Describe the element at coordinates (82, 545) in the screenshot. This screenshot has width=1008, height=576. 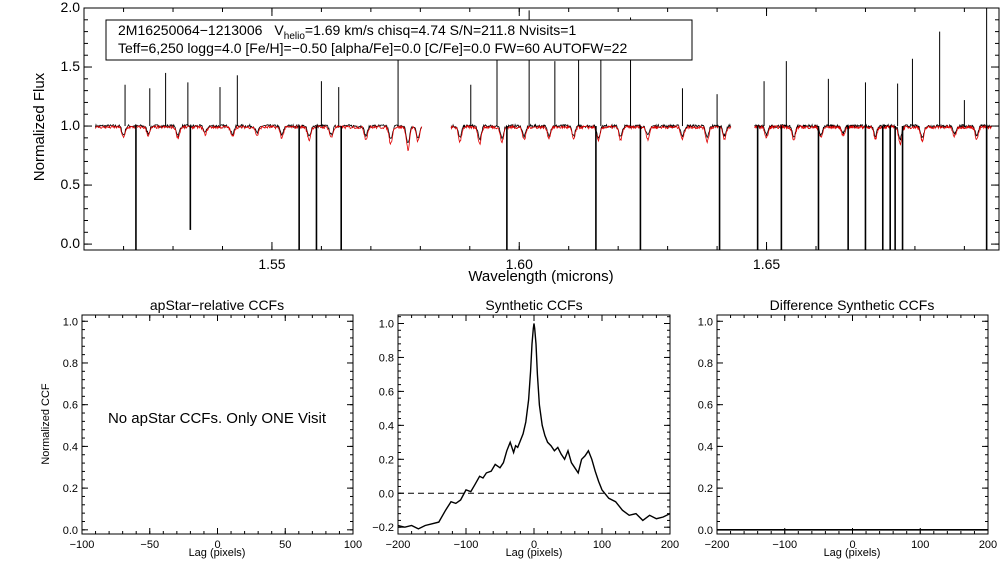
I see `apstar-x-tick-label: −100` at that location.